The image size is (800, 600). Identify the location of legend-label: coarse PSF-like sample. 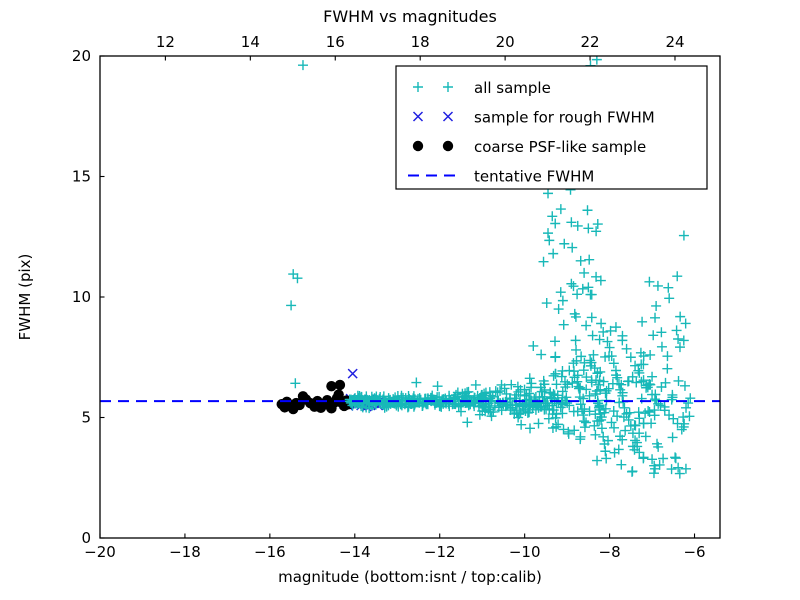
(560, 147).